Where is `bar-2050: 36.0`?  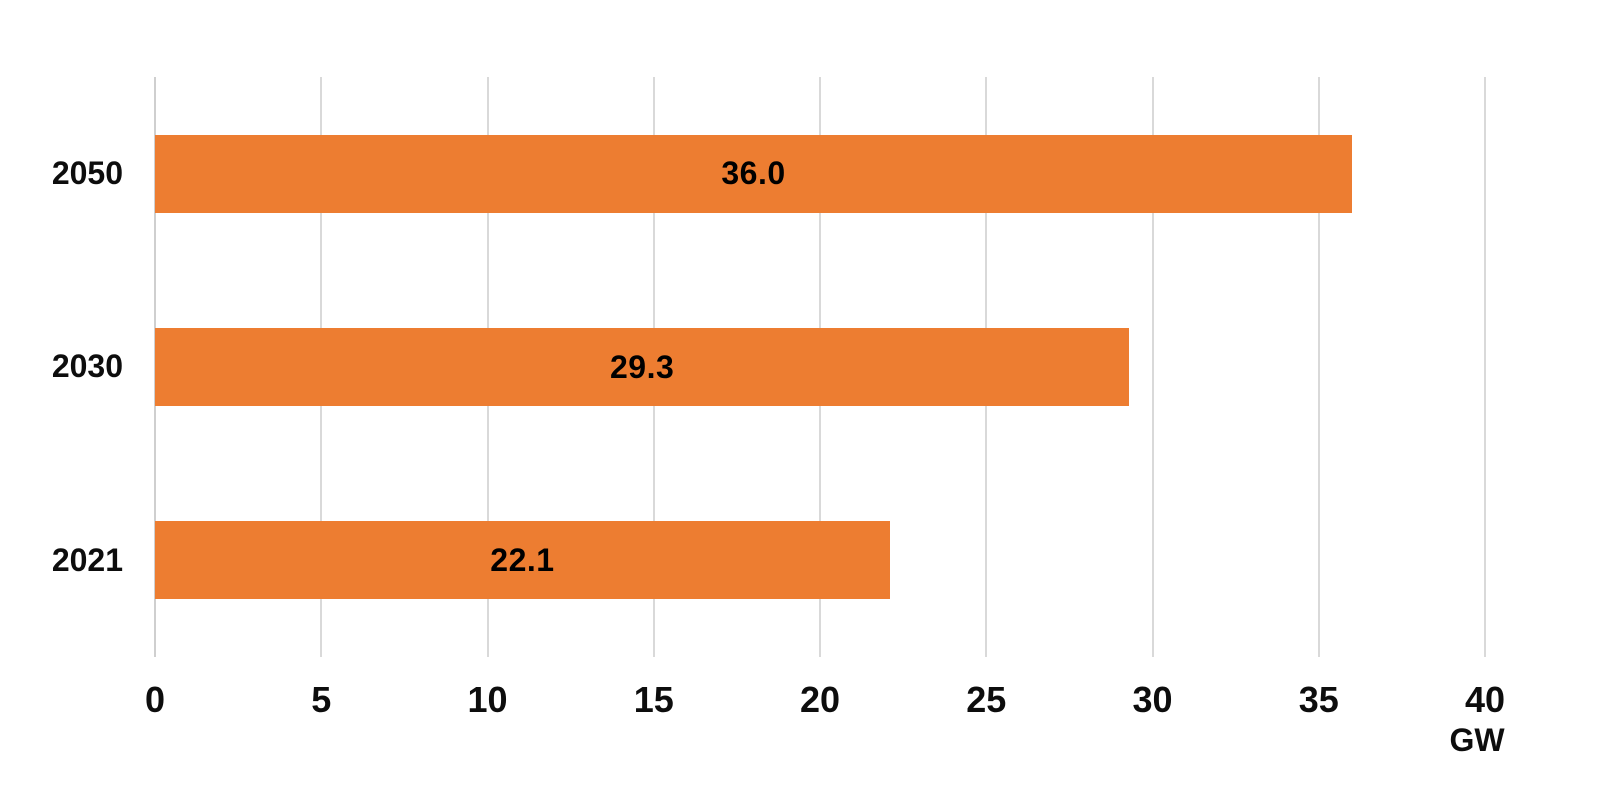
bar-2050: 36.0 is located at coordinates (753, 173).